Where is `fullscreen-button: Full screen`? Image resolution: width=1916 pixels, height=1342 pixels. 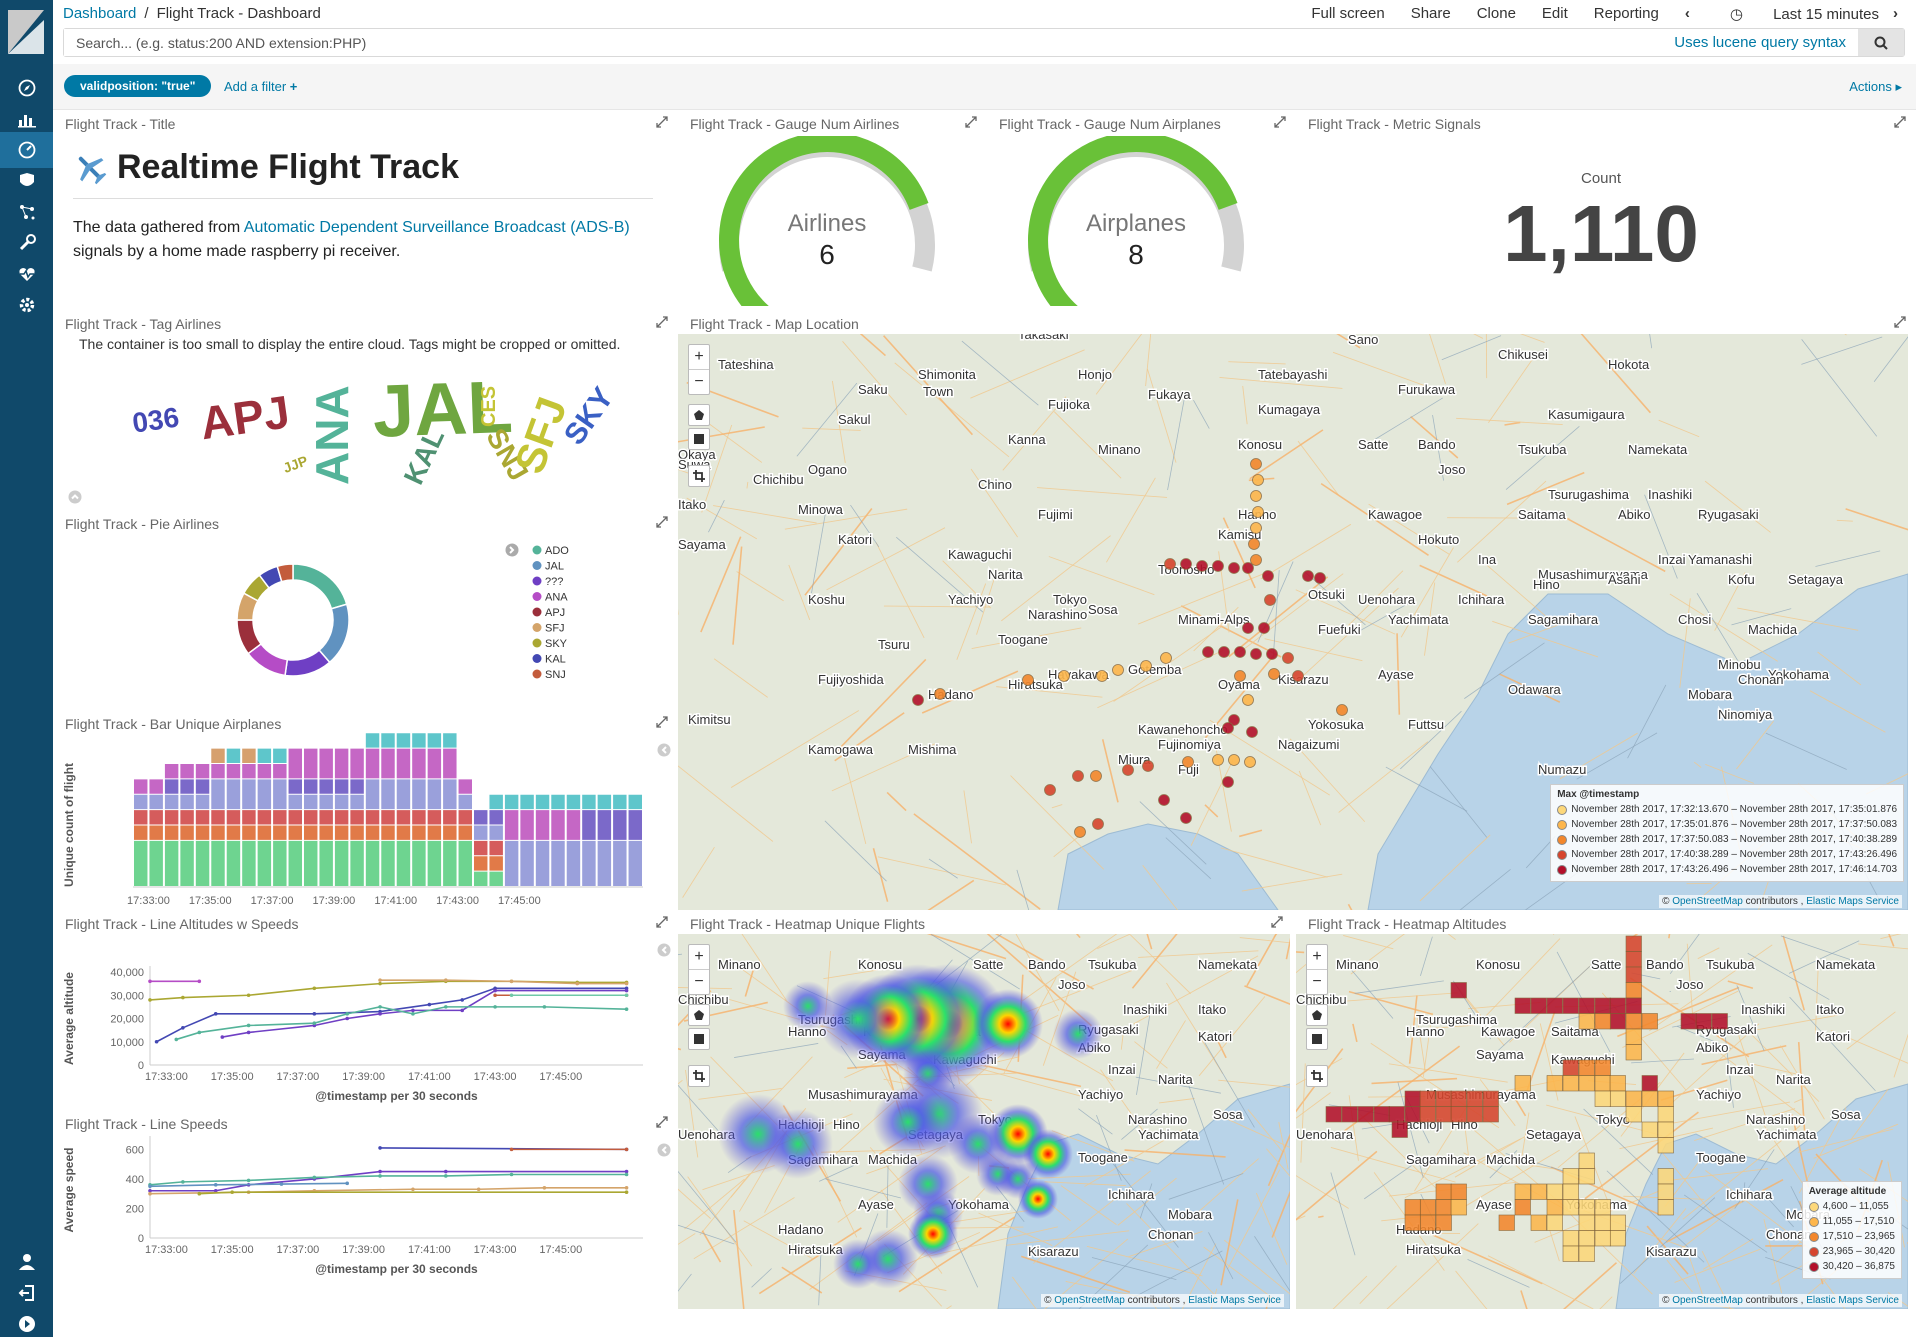 fullscreen-button: Full screen is located at coordinates (1347, 14).